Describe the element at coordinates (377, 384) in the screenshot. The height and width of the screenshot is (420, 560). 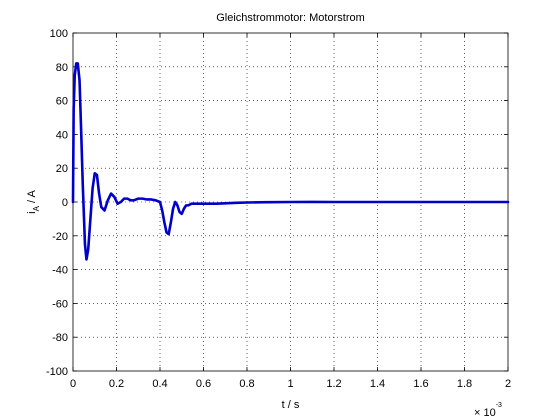
I see `x-tick-label: 1.4` at that location.